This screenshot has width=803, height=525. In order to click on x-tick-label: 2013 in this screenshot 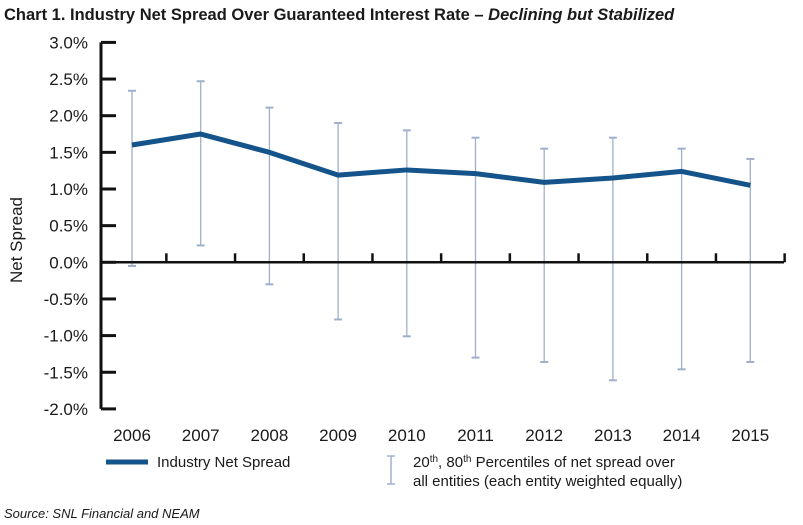, I will do `click(613, 435)`.